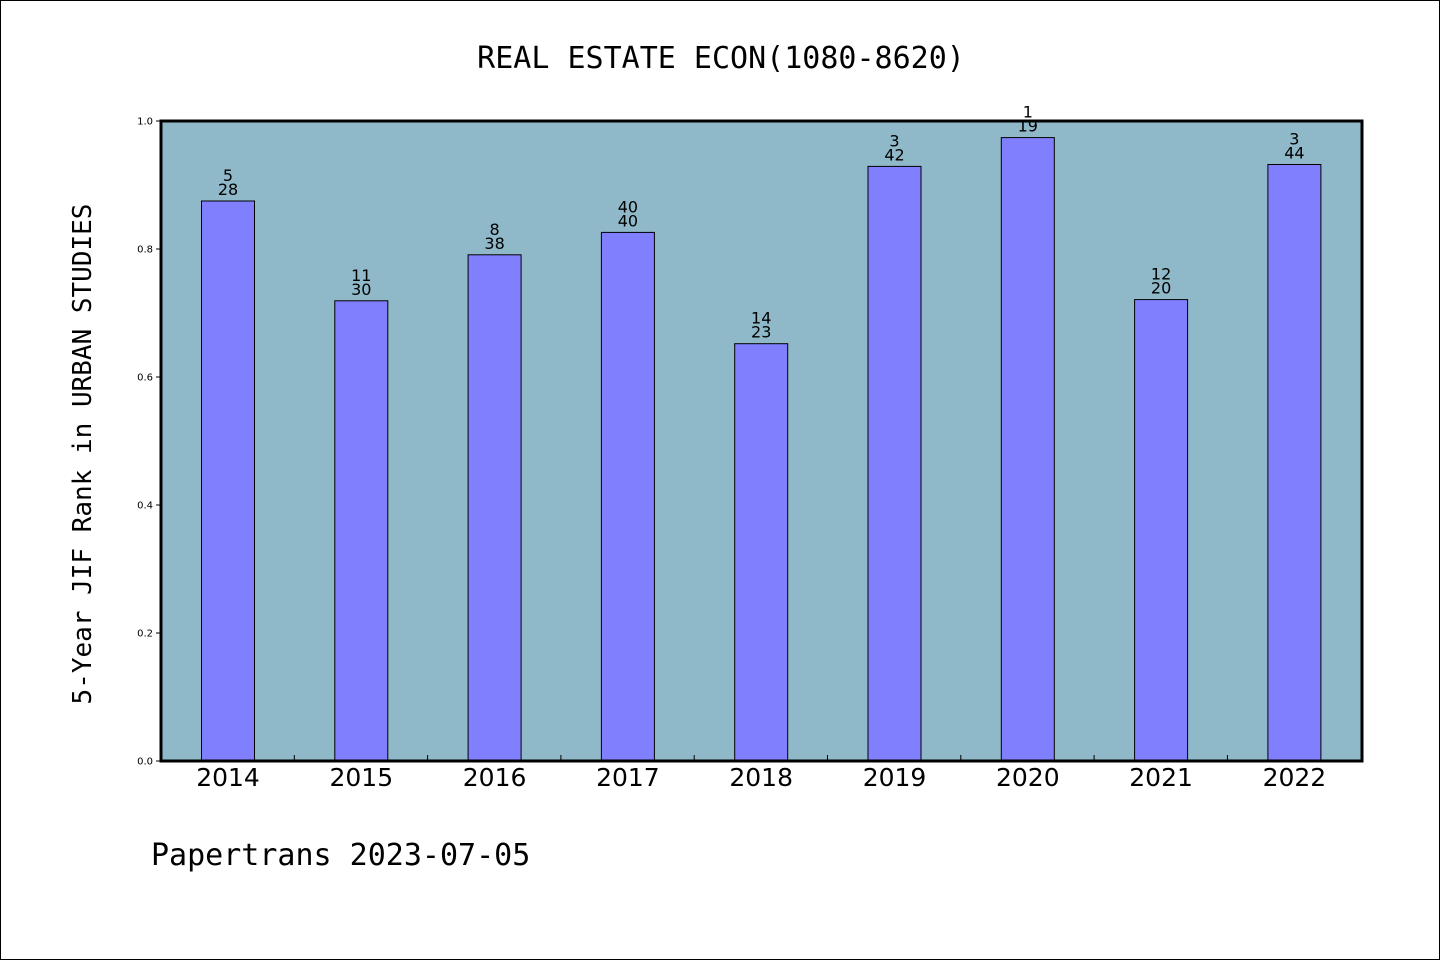 This screenshot has width=1440, height=961. I want to click on bar-2022, so click(1294, 463).